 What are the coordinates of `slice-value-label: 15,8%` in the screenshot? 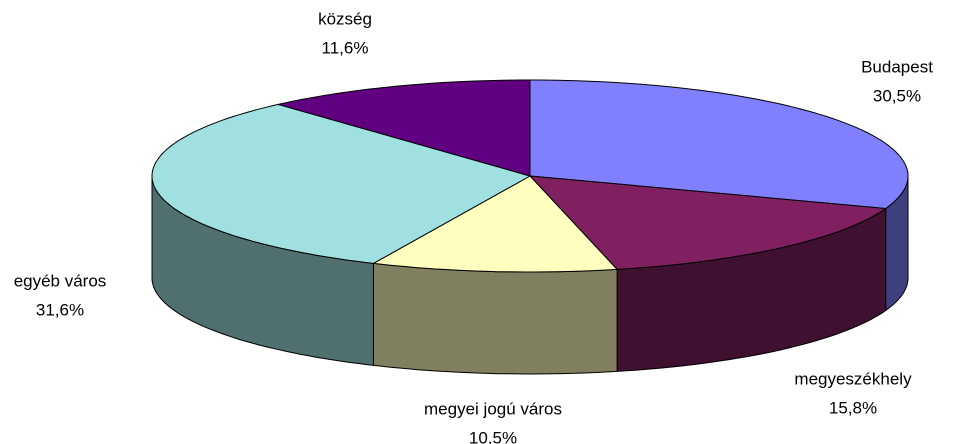 It's located at (853, 407).